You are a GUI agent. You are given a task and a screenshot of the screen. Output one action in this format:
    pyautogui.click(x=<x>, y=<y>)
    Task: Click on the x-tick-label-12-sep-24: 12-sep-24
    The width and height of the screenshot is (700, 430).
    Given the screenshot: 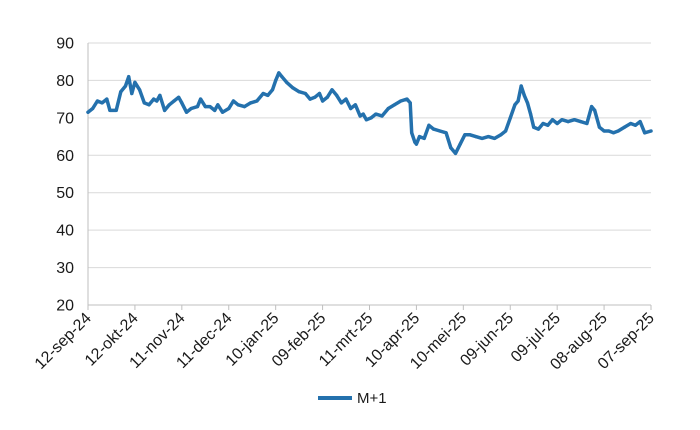 What is the action you would take?
    pyautogui.click(x=63, y=341)
    